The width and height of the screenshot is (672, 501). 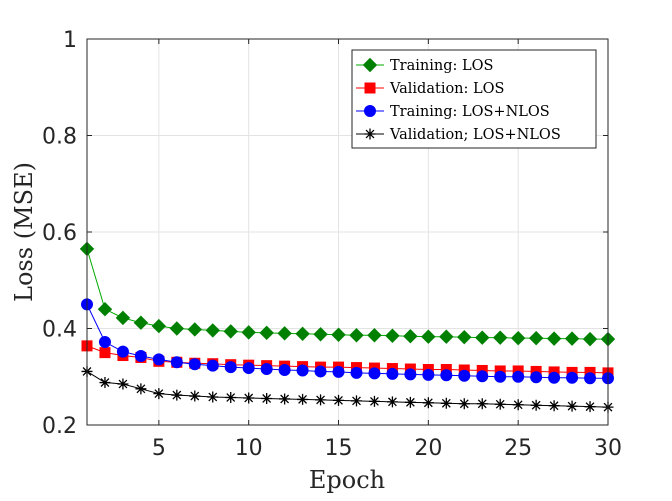 I want to click on x-tick-label: 5, so click(x=159, y=448).